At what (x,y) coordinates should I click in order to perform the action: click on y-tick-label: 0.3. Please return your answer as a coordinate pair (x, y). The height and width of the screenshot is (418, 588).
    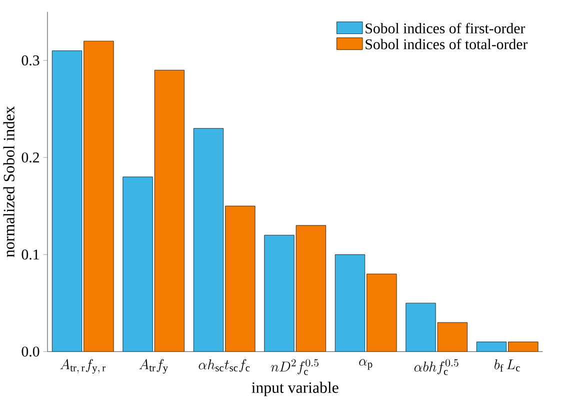
    Looking at the image, I should click on (31, 60).